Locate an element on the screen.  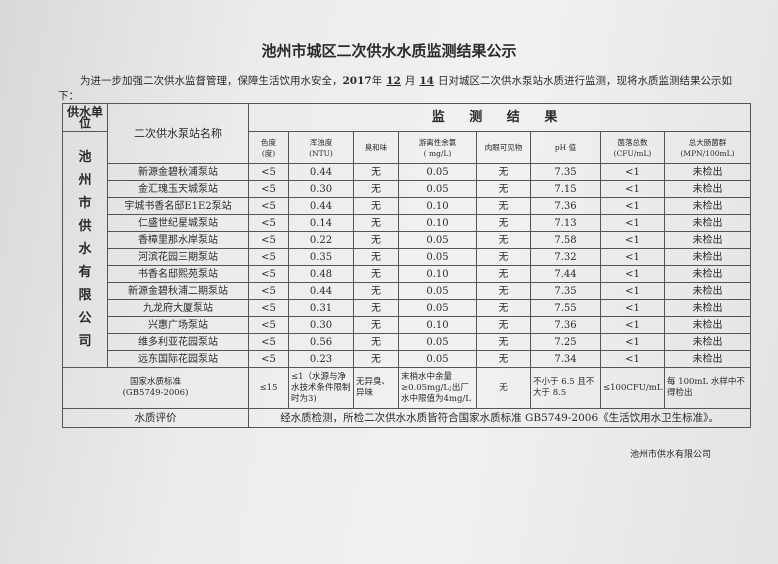
cell-value: 0.22 is located at coordinates (321, 240).